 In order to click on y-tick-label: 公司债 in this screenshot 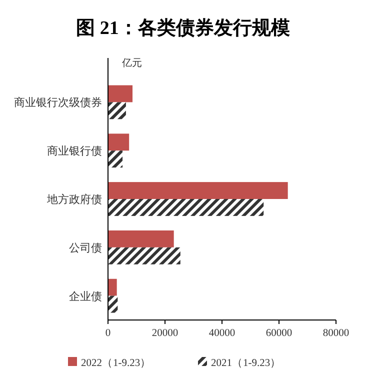, I will do `click(85, 248)`.